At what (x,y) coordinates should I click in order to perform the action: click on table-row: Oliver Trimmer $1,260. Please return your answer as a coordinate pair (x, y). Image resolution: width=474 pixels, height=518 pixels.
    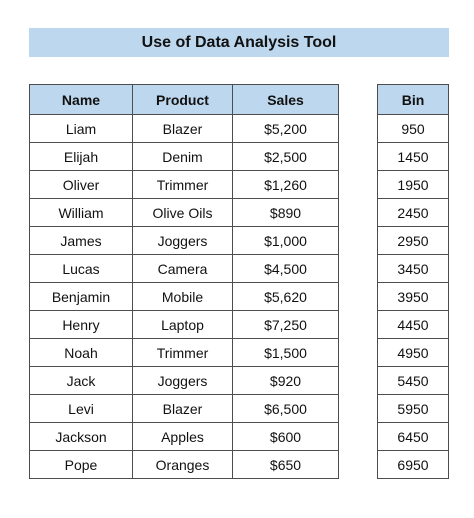
    Looking at the image, I should click on (184, 184).